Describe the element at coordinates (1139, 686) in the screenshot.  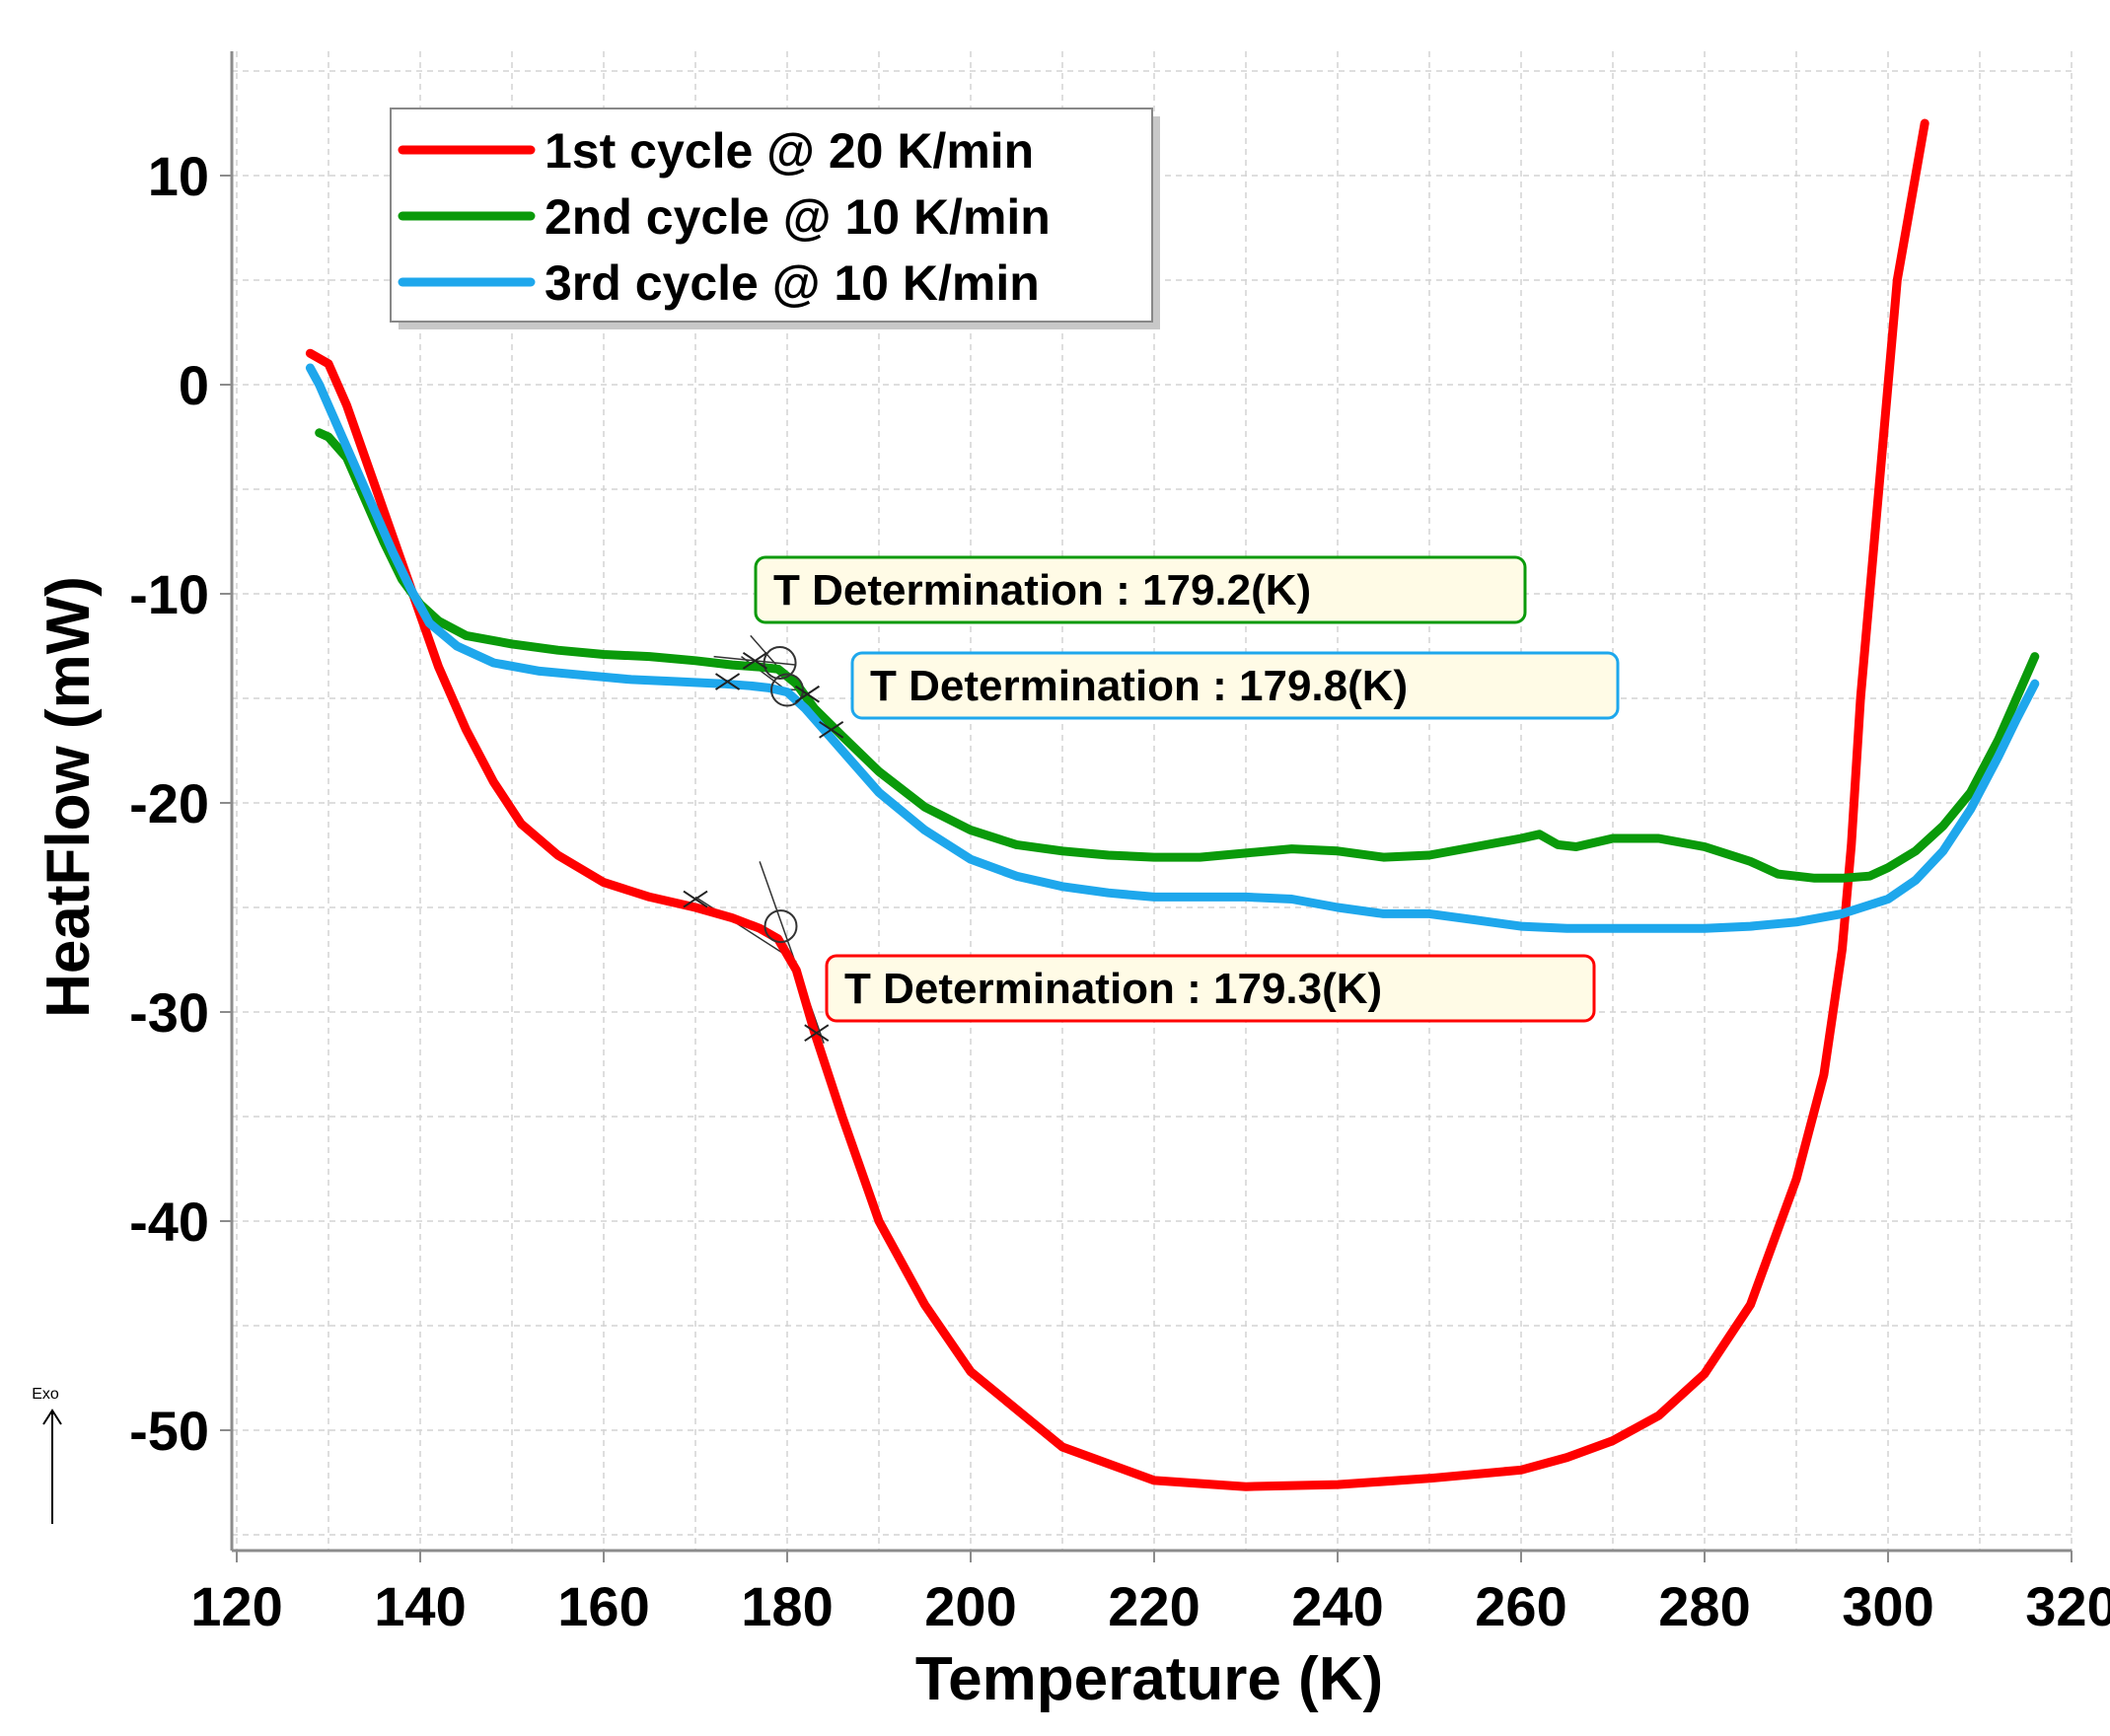
I see `annotation-text: T Determination : 179.8(K)` at that location.